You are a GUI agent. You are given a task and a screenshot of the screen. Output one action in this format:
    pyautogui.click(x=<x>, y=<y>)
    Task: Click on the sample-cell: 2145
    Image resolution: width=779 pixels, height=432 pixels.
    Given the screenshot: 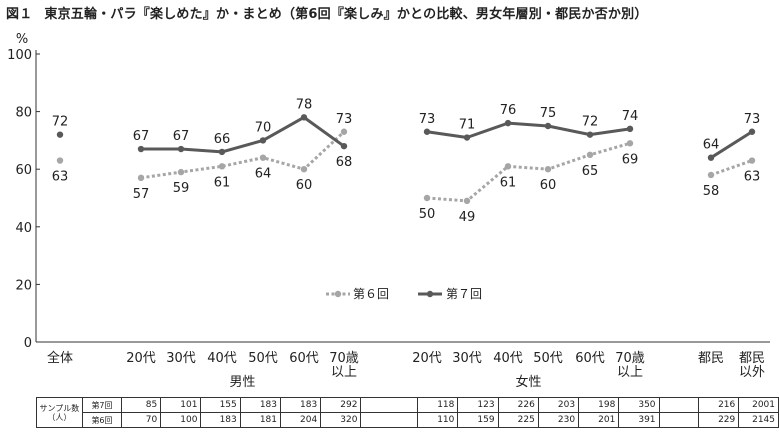 What is the action you would take?
    pyautogui.click(x=758, y=420)
    